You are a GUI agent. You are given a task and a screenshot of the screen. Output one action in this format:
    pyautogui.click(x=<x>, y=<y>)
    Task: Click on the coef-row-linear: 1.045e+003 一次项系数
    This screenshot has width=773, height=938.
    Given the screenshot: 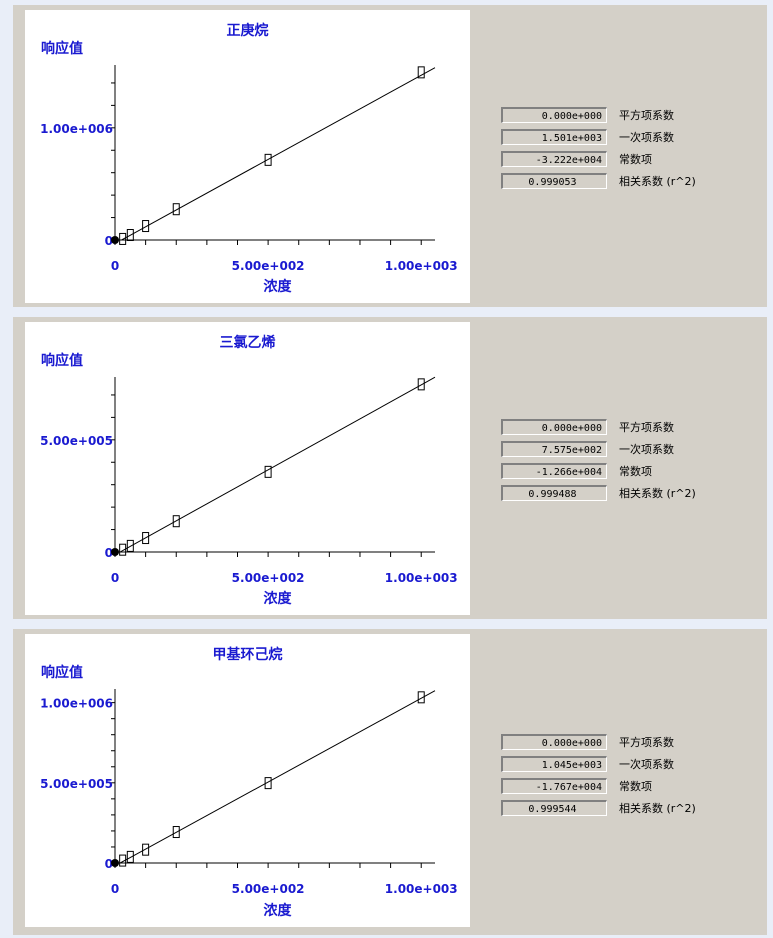 What is the action you would take?
    pyautogui.click(x=621, y=764)
    